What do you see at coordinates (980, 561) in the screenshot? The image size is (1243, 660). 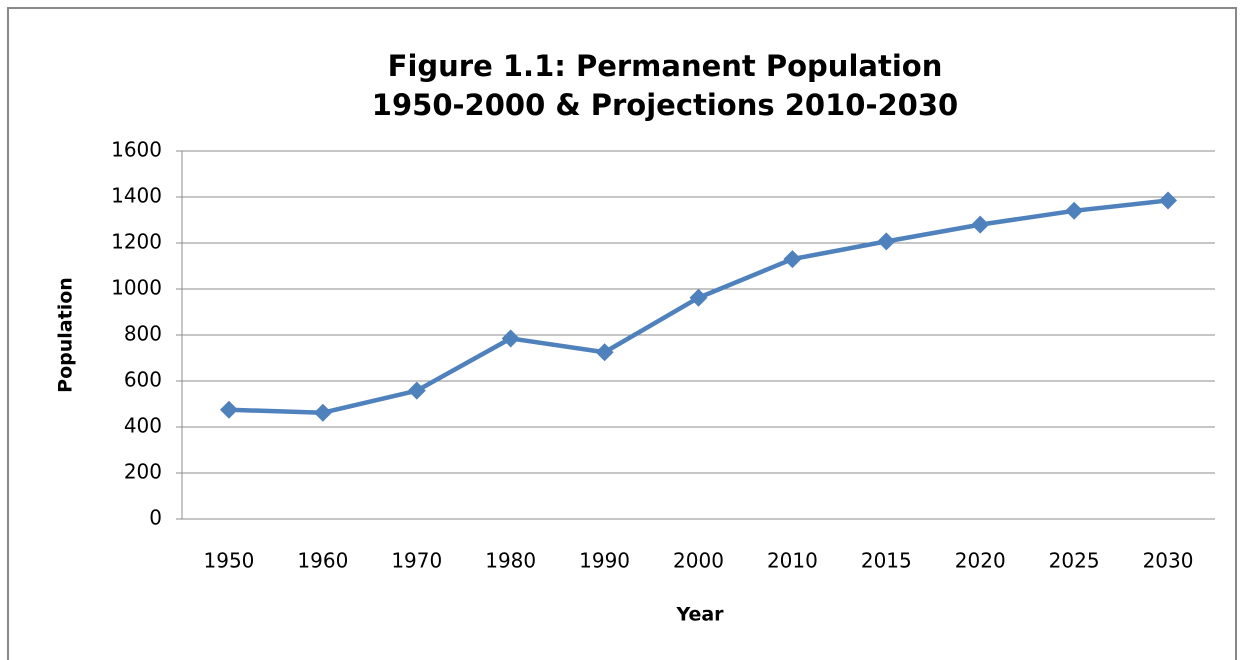 I see `x-tick-label: 2020` at bounding box center [980, 561].